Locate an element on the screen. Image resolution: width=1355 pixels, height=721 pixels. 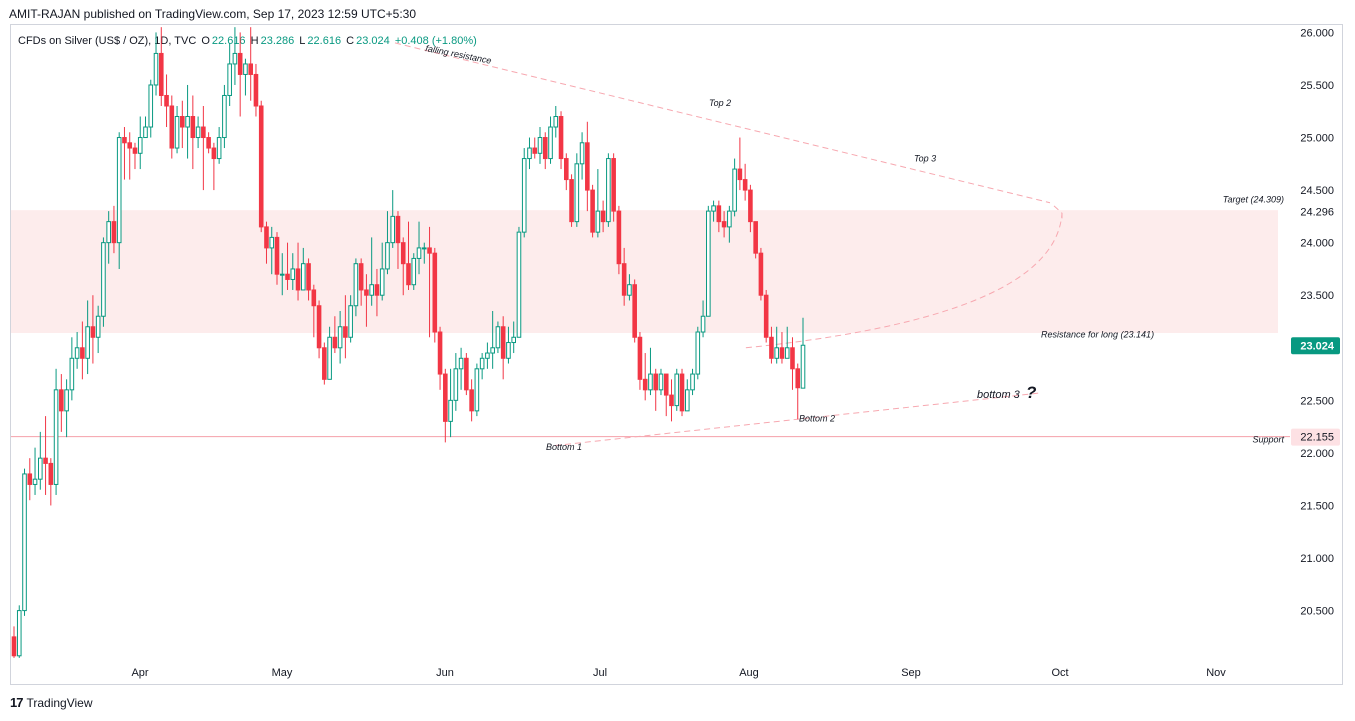
y-tick-label: 26.000 is located at coordinates (1317, 33).